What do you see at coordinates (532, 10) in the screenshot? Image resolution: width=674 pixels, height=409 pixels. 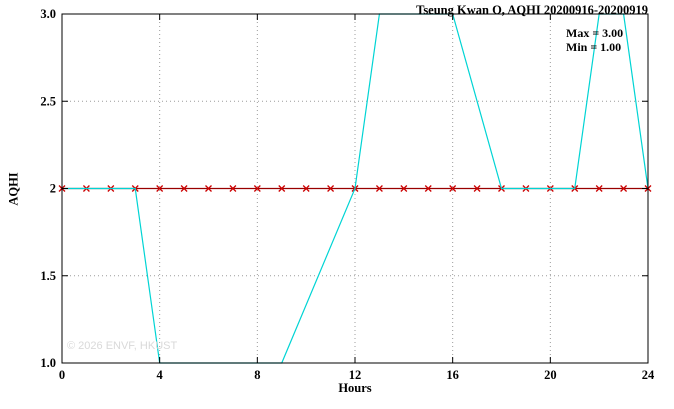 I see `chart-title: Tseung Kwan O, AQHI 20200916-20200919` at bounding box center [532, 10].